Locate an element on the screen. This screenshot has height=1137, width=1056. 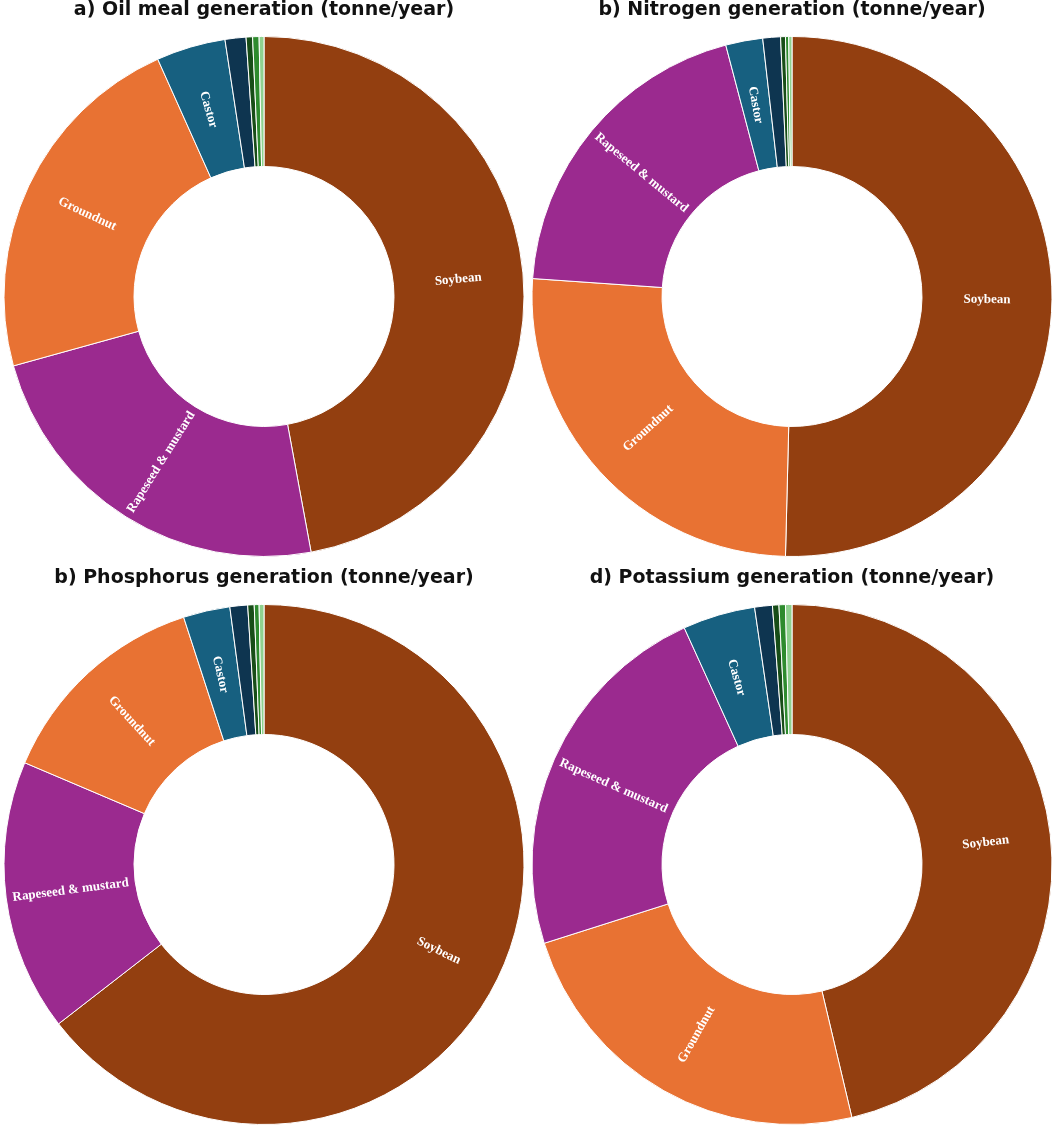
chart-title: d) Potassium generation (tonne/year) is located at coordinates (792, 576).